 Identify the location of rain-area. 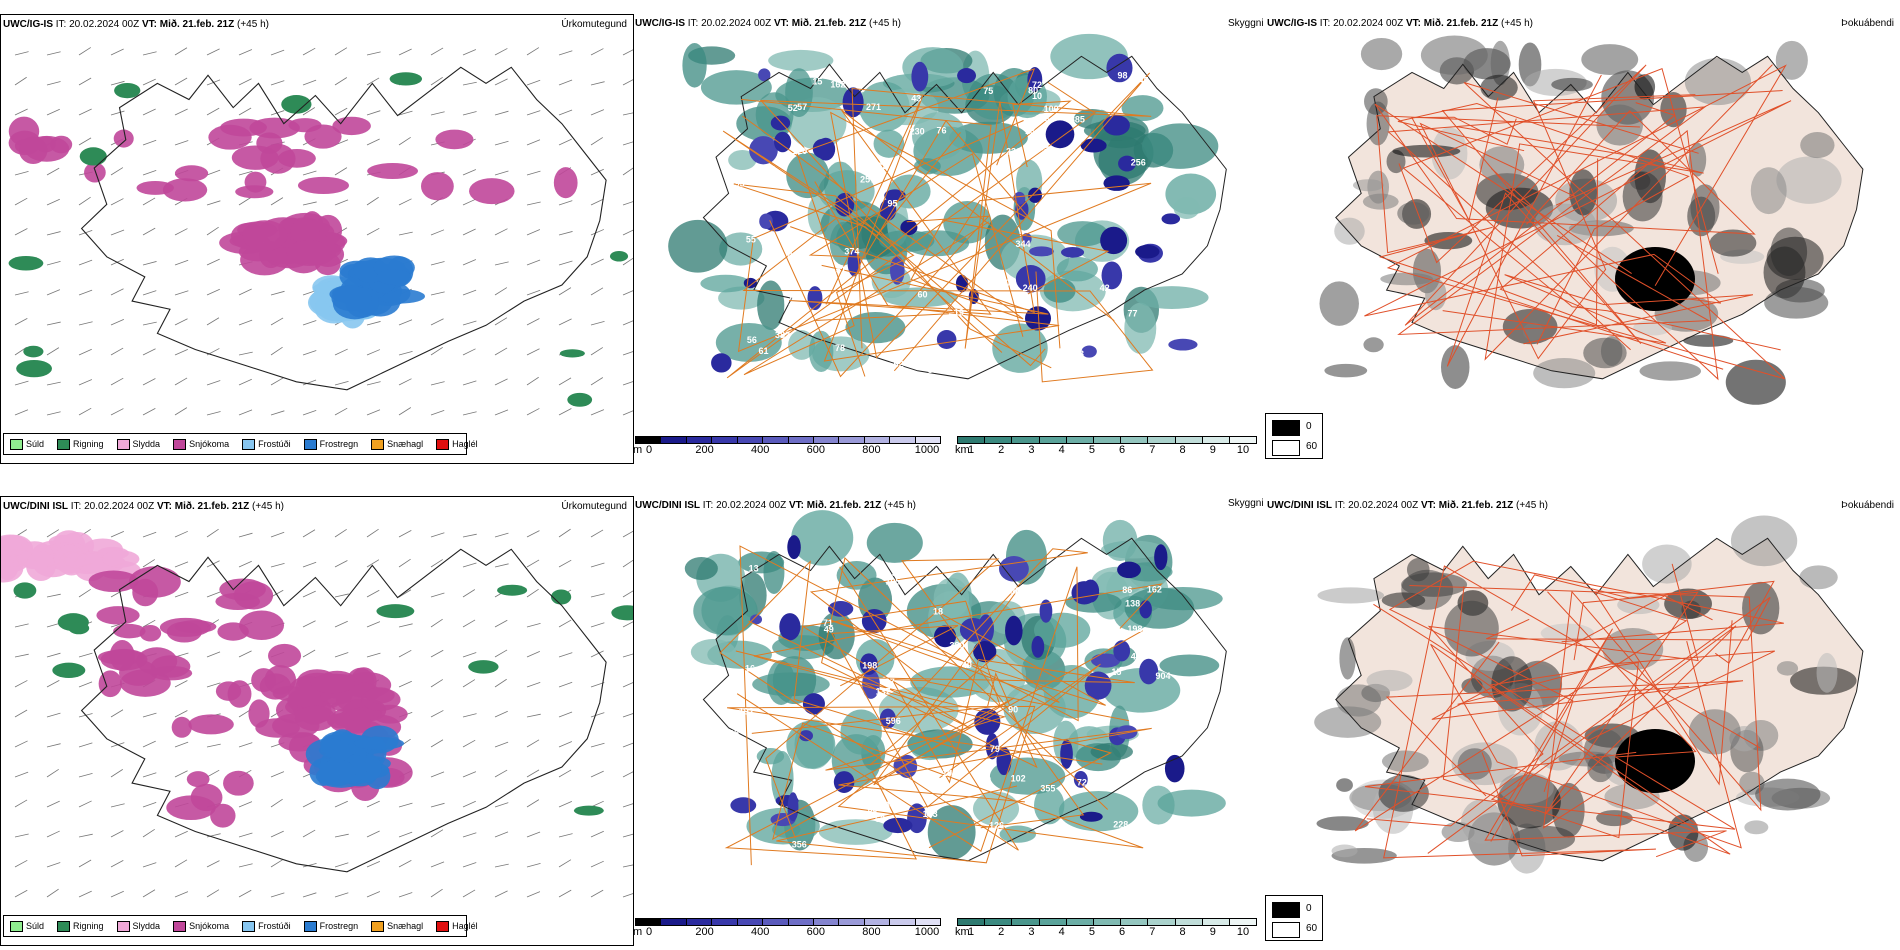
(79, 628).